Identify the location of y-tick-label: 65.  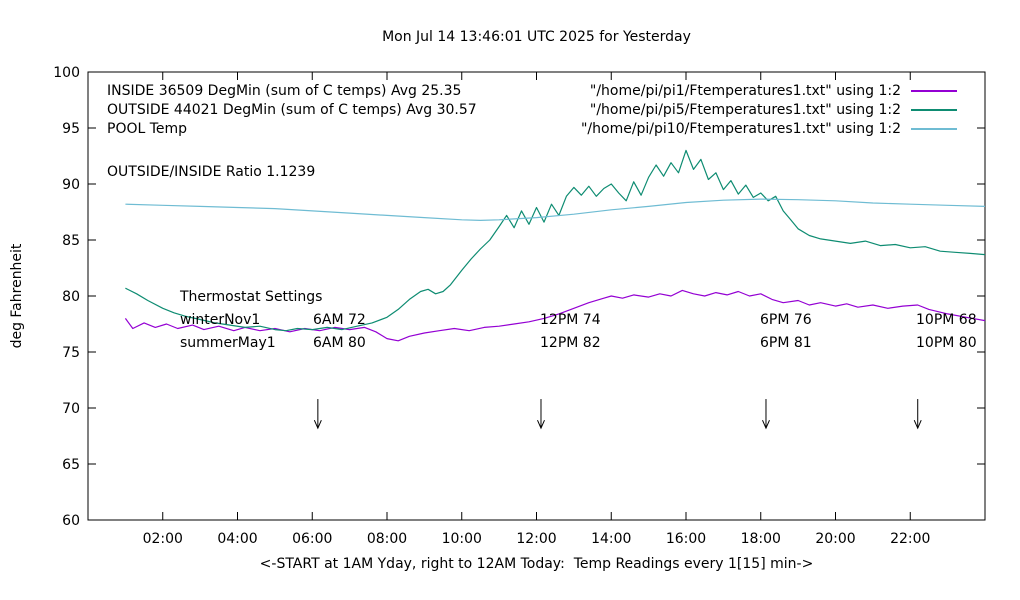
(71, 465).